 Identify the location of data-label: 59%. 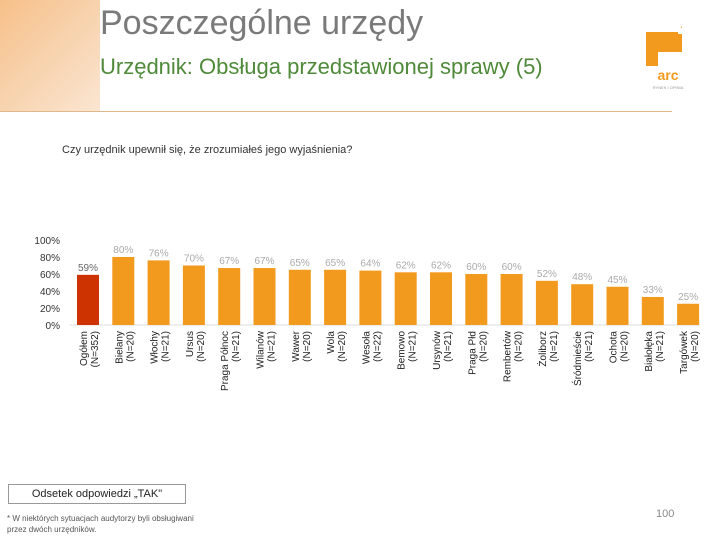
(88, 268).